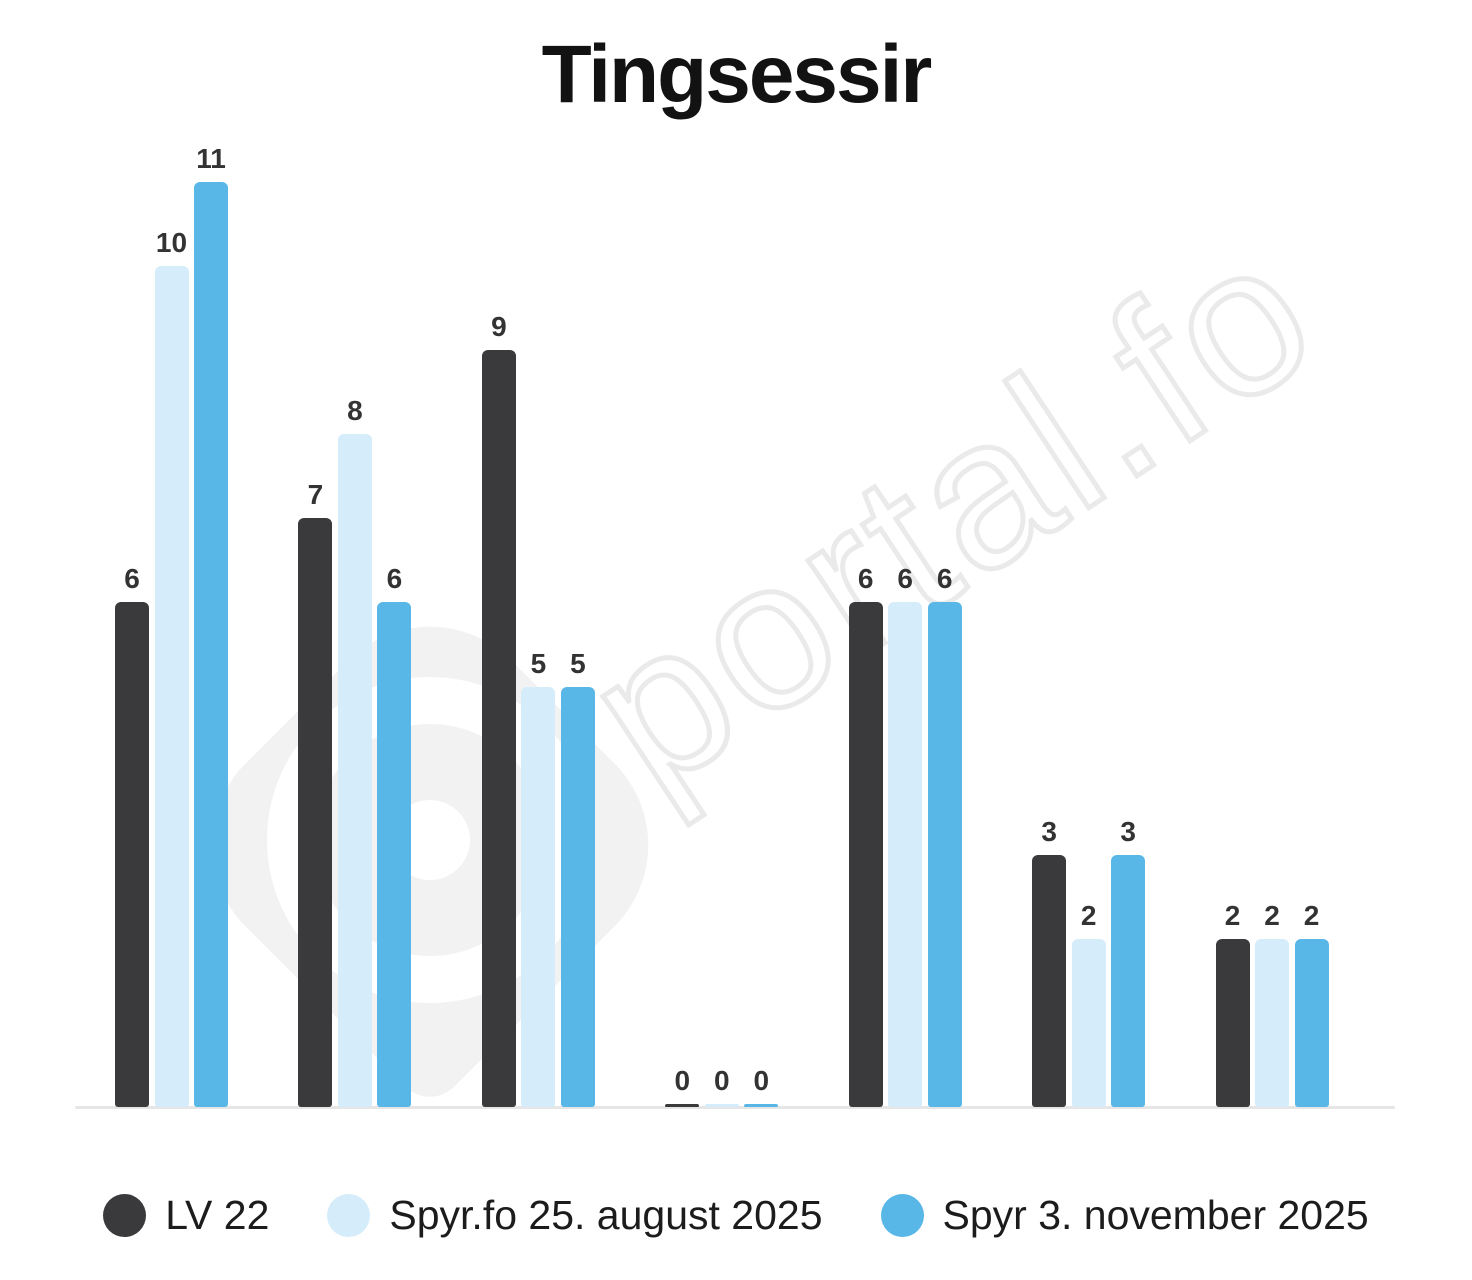 The width and height of the screenshot is (1472, 1280). What do you see at coordinates (211, 644) in the screenshot?
I see `bar-group1-series3` at bounding box center [211, 644].